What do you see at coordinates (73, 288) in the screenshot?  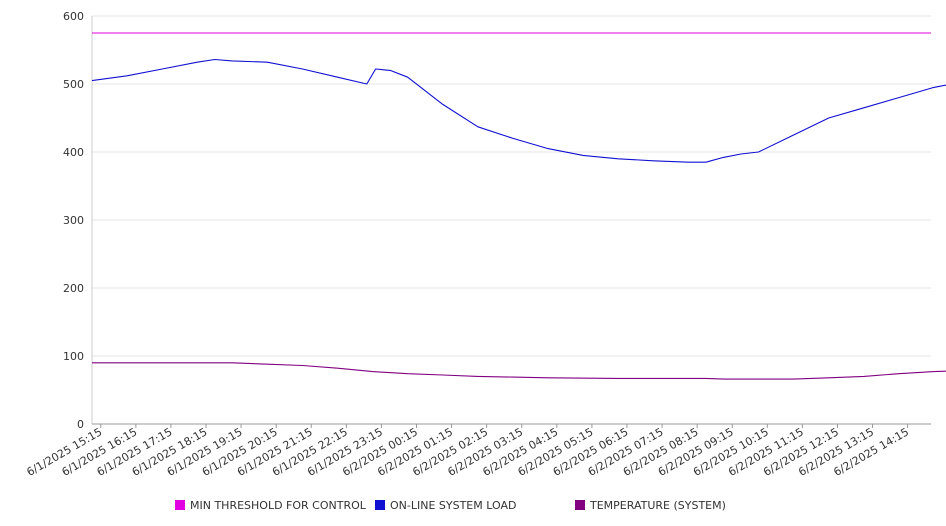 I see `y-tick-label-200: 200` at bounding box center [73, 288].